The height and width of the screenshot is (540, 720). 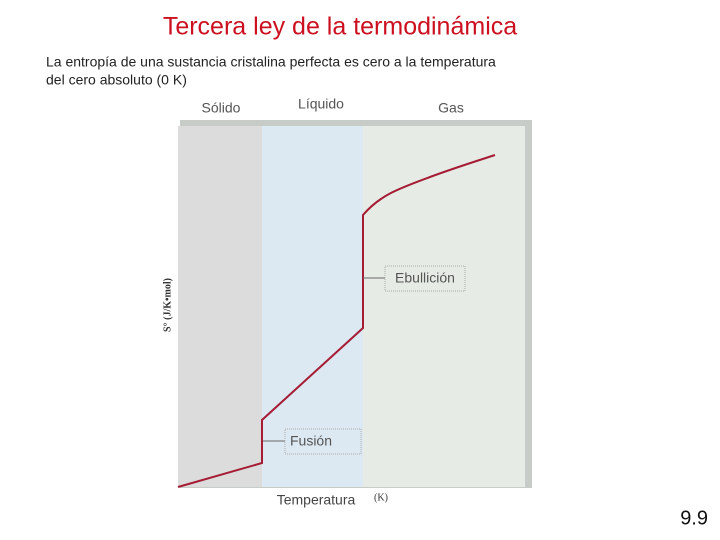 I want to click on x-axis-label: Temperatura, so click(x=316, y=500).